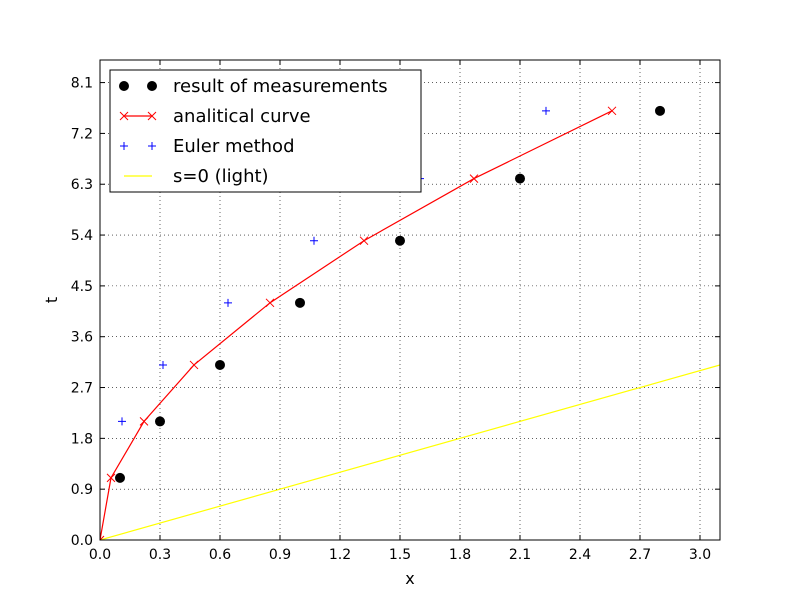 The height and width of the screenshot is (600, 800). What do you see at coordinates (640, 555) in the screenshot?
I see `x-tick-label: 2.7` at bounding box center [640, 555].